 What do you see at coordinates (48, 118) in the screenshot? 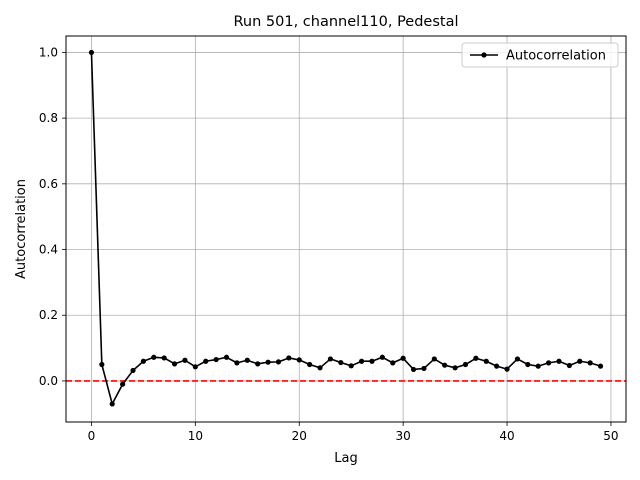
I see `y-tick-label: 0.8` at bounding box center [48, 118].